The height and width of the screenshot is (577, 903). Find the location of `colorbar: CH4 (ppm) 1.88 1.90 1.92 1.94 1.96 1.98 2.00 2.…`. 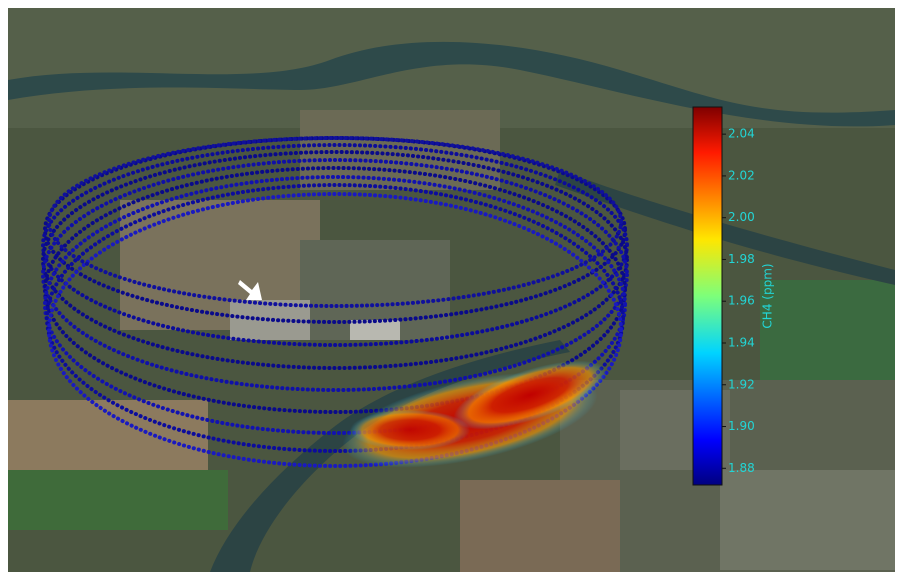

colorbar: CH4 (ppm) 1.88 1.90 1.92 1.94 1.96 1.98 2.00 2.… is located at coordinates (733, 296).